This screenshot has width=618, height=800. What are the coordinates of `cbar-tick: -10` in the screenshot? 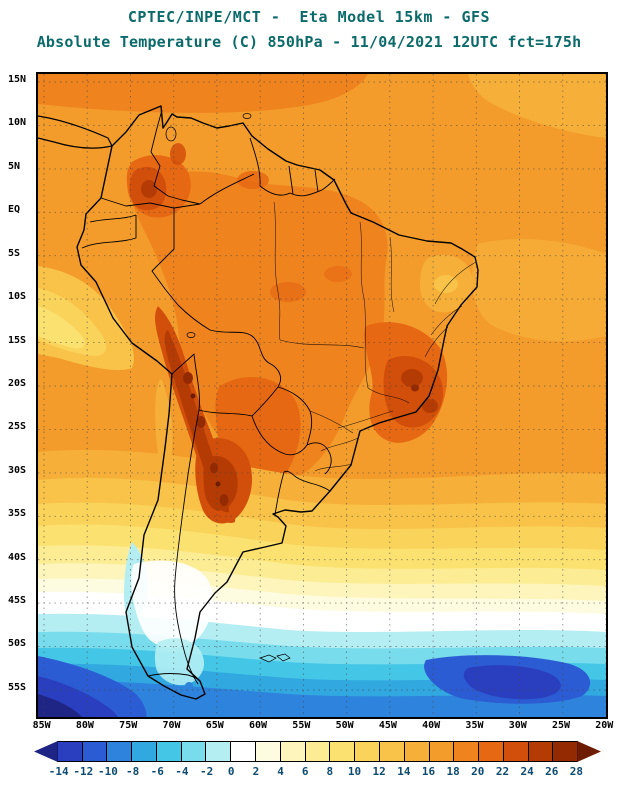 It's located at (108, 771).